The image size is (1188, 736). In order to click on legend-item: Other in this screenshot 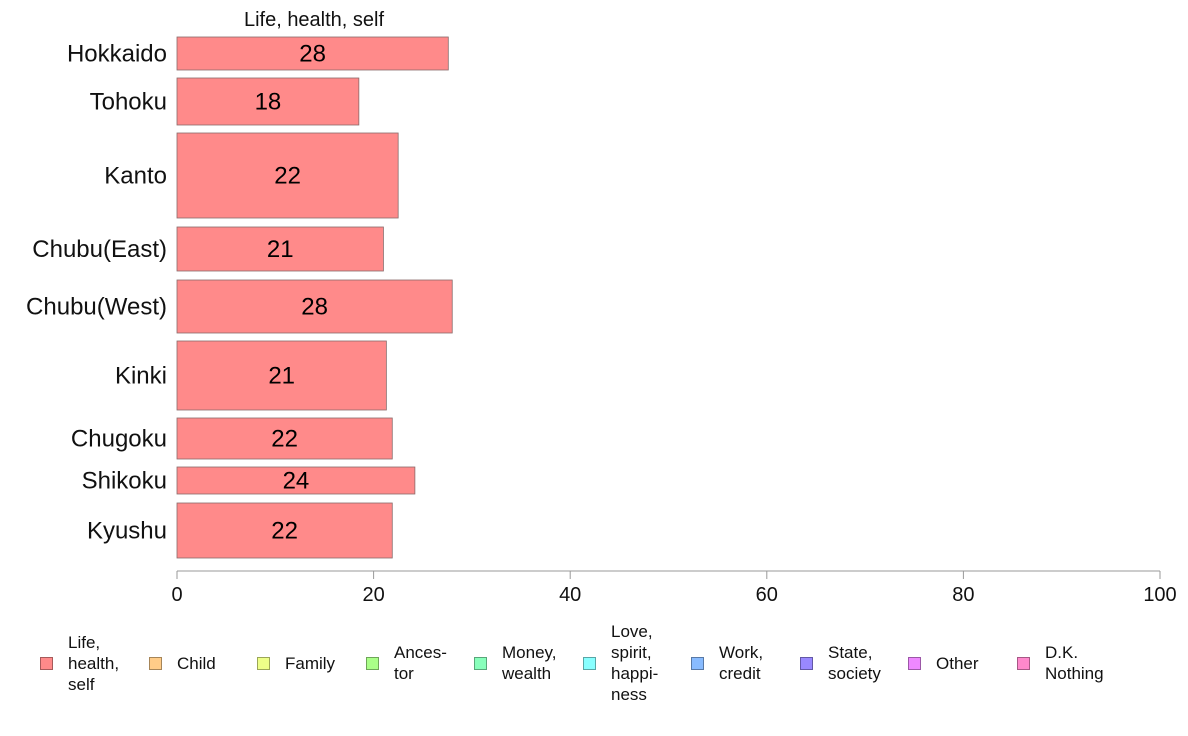, I will do `click(943, 663)`.